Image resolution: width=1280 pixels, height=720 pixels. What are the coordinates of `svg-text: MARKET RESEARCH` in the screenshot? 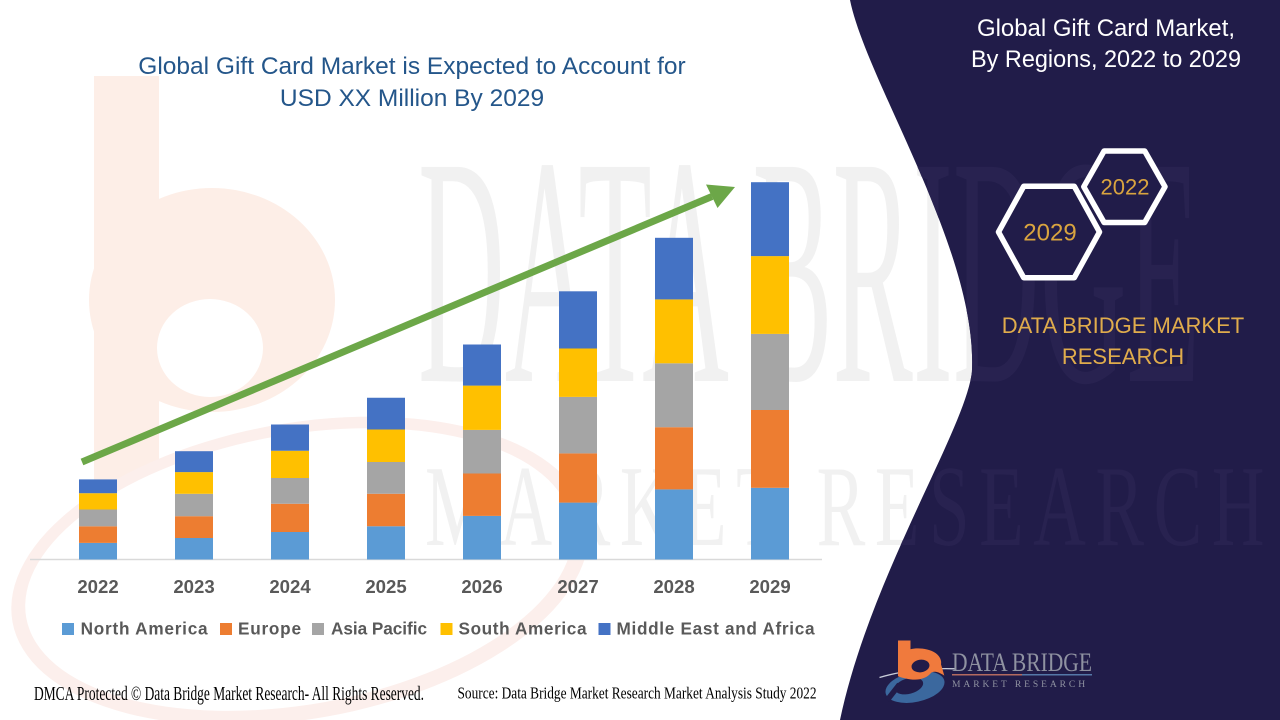 It's located at (1020, 684).